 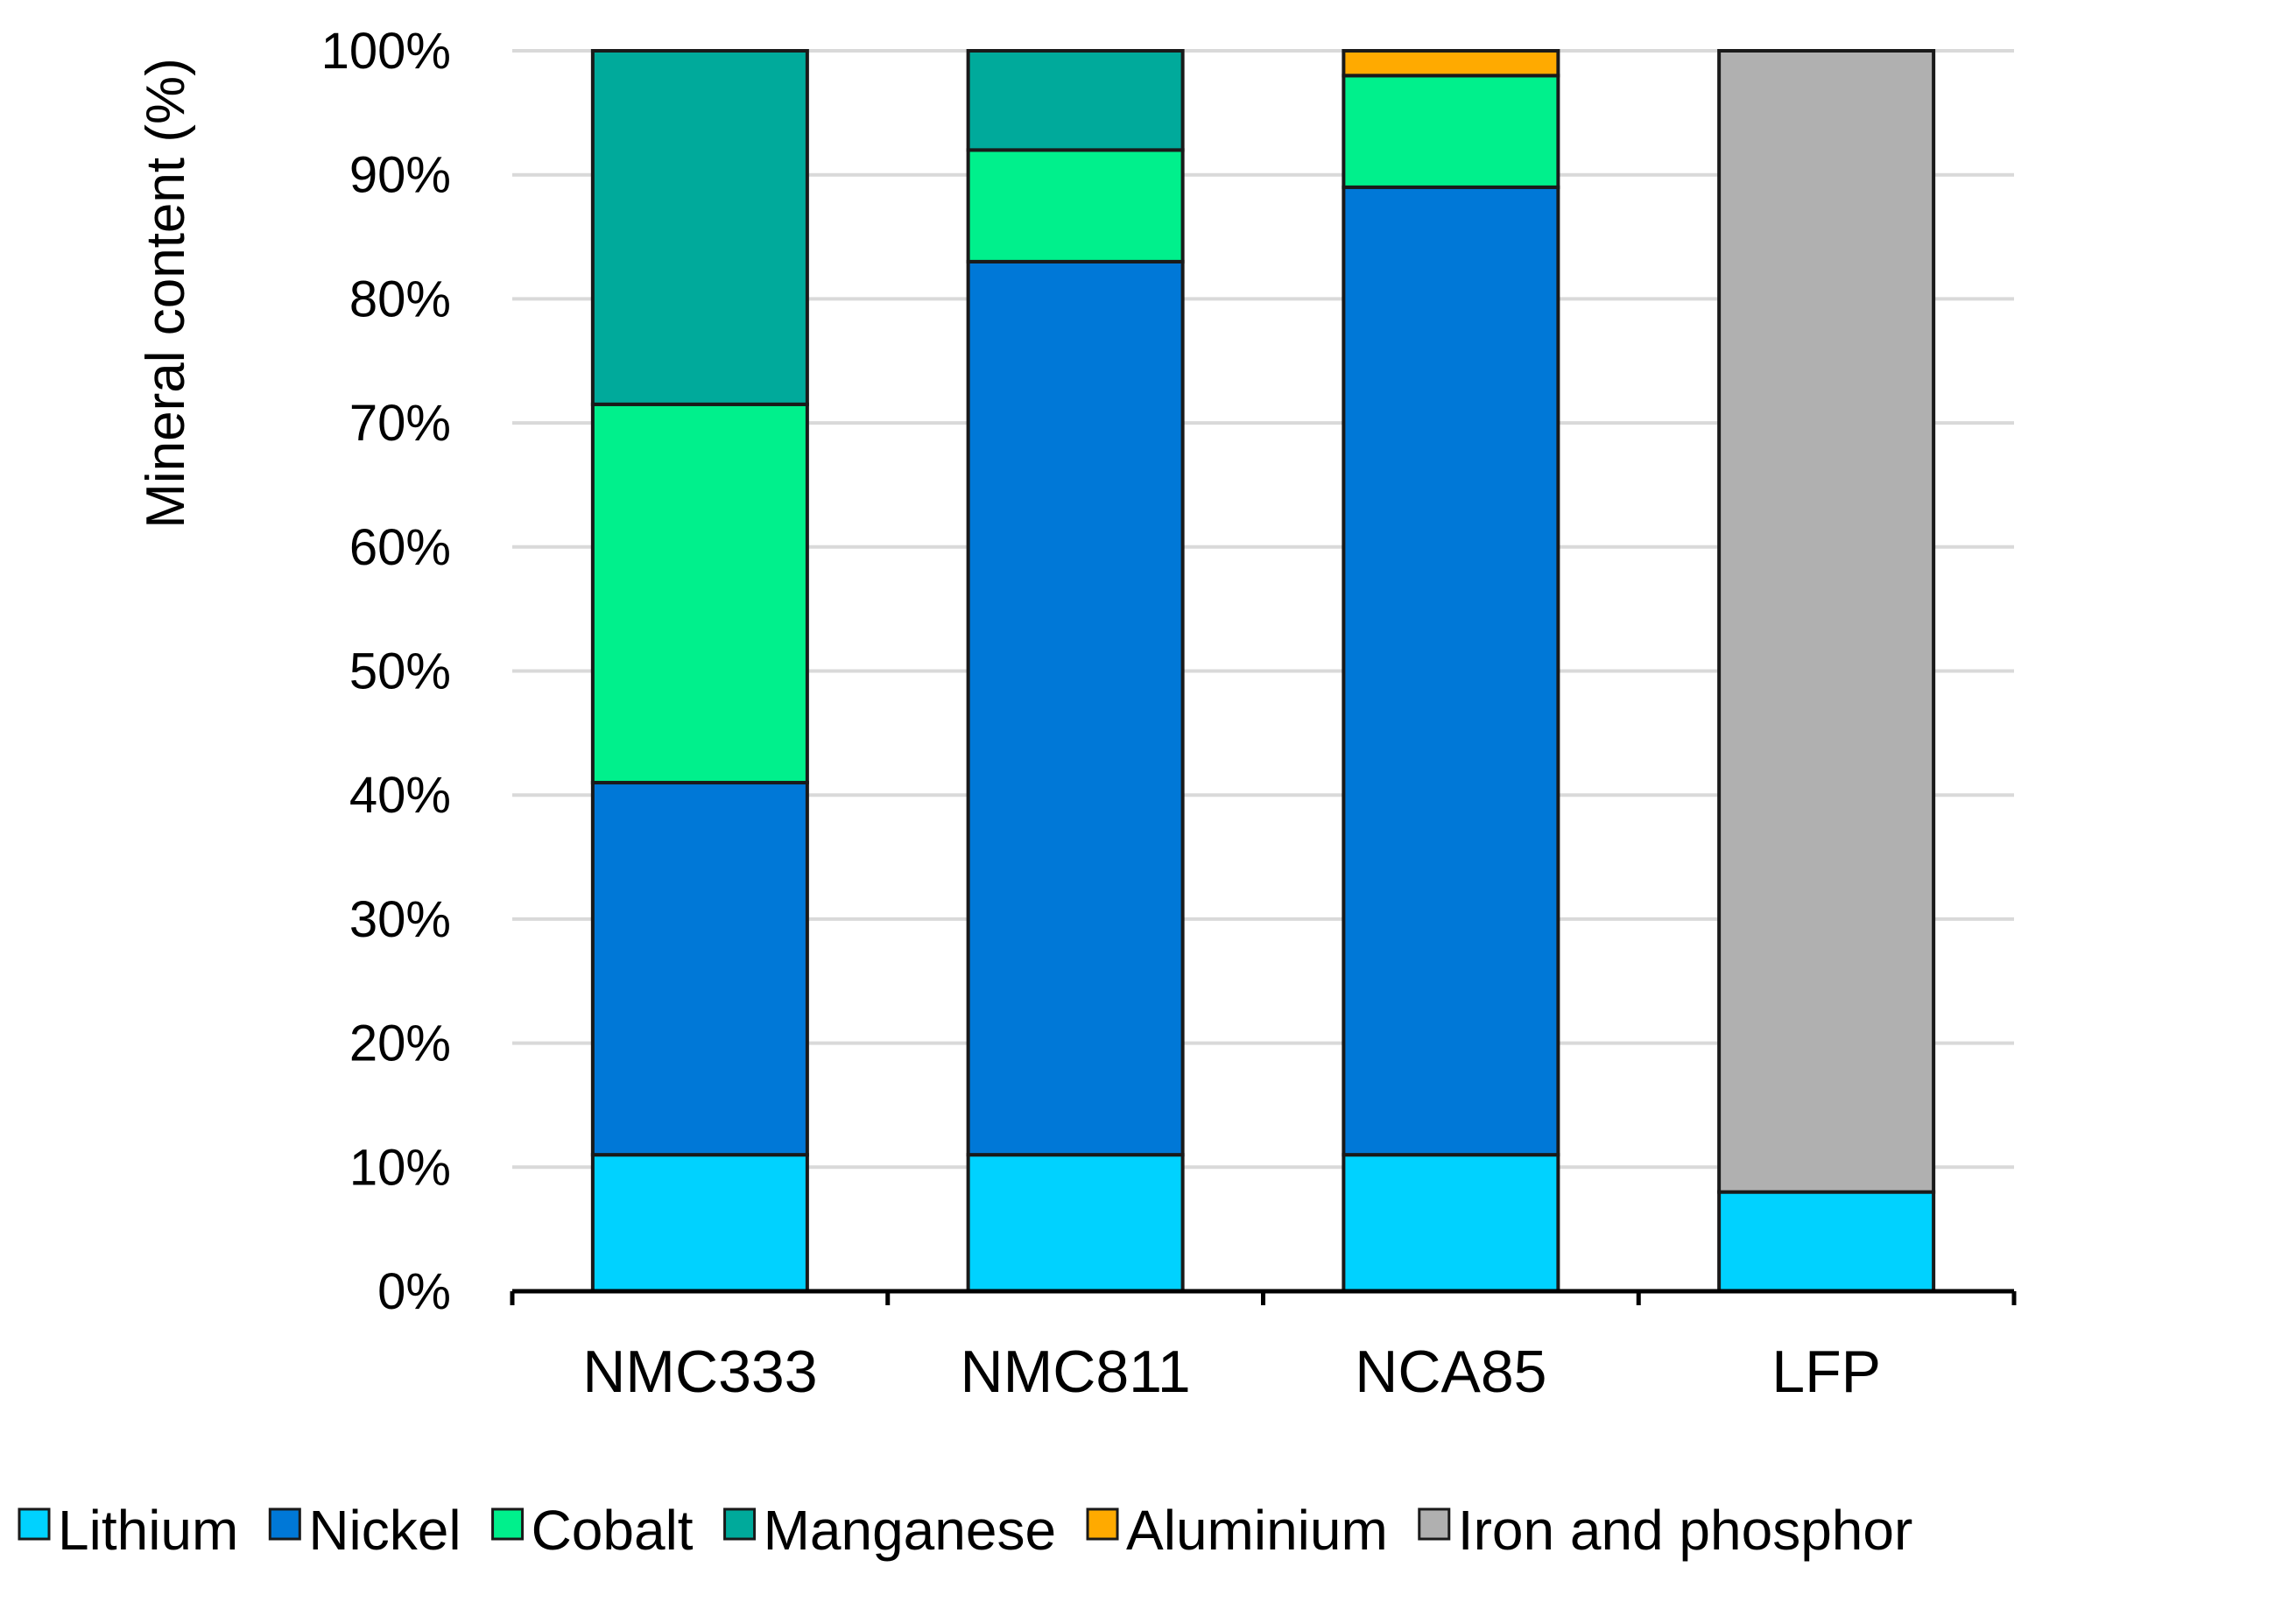 I want to click on y-tick-label: 0%, so click(x=414, y=1291).